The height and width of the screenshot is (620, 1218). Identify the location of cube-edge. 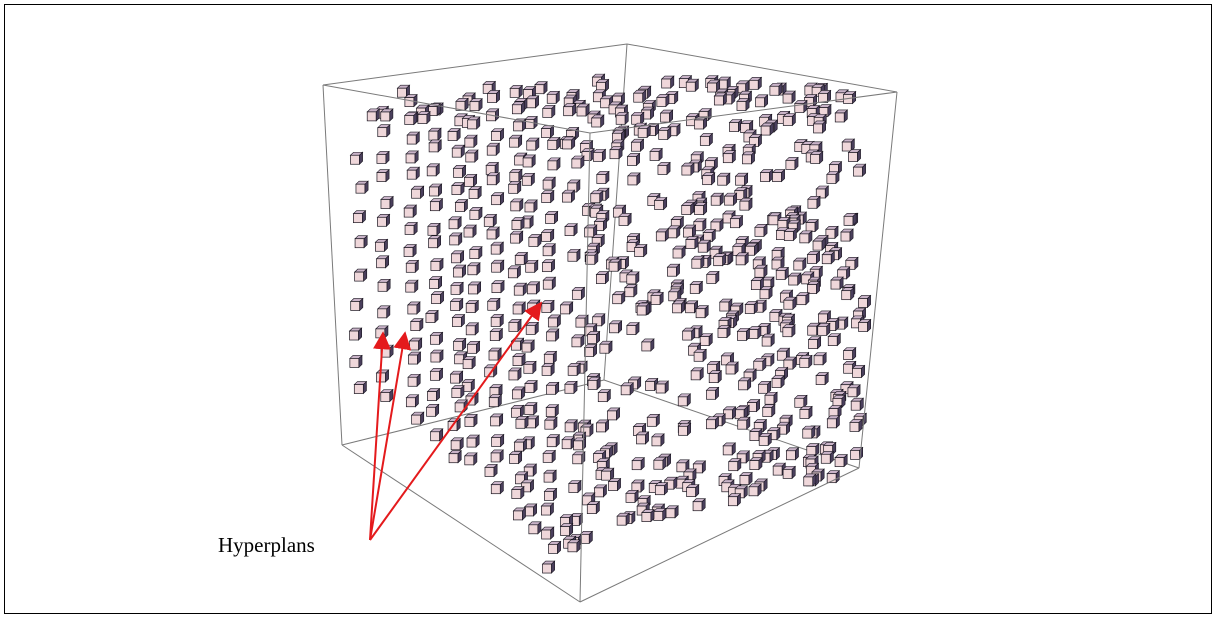
(461, 523).